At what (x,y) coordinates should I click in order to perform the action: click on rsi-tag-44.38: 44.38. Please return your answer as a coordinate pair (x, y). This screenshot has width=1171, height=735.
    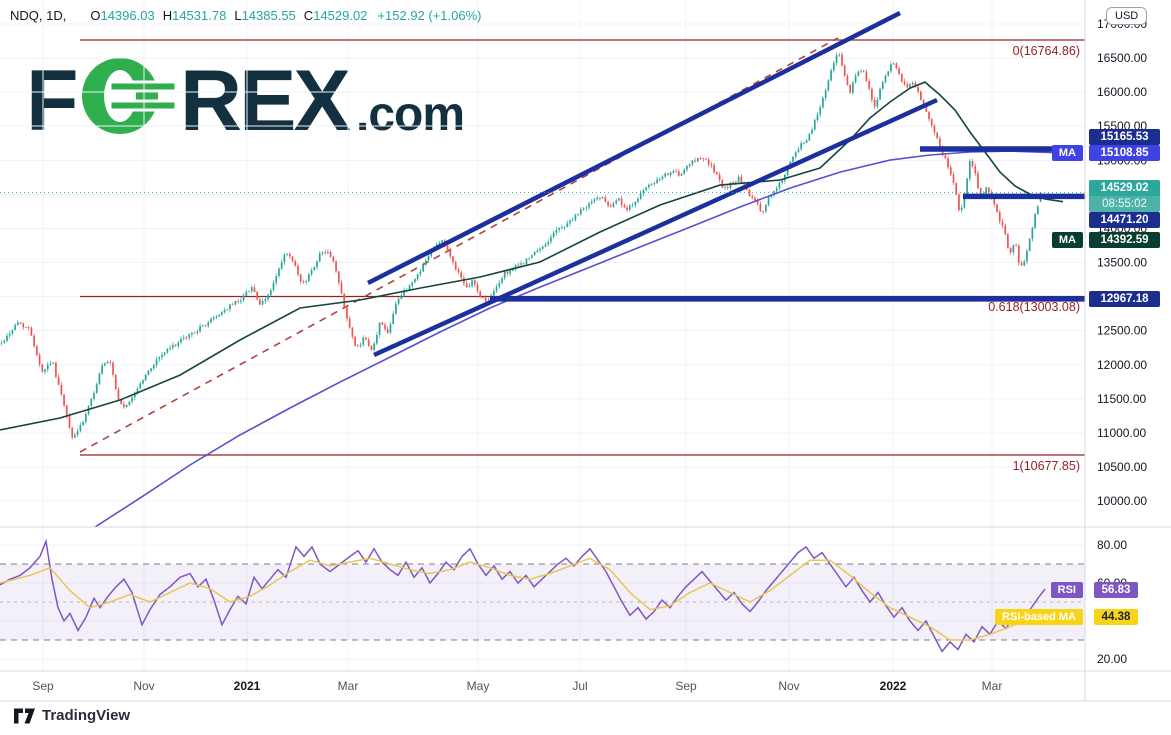
    Looking at the image, I should click on (1116, 617).